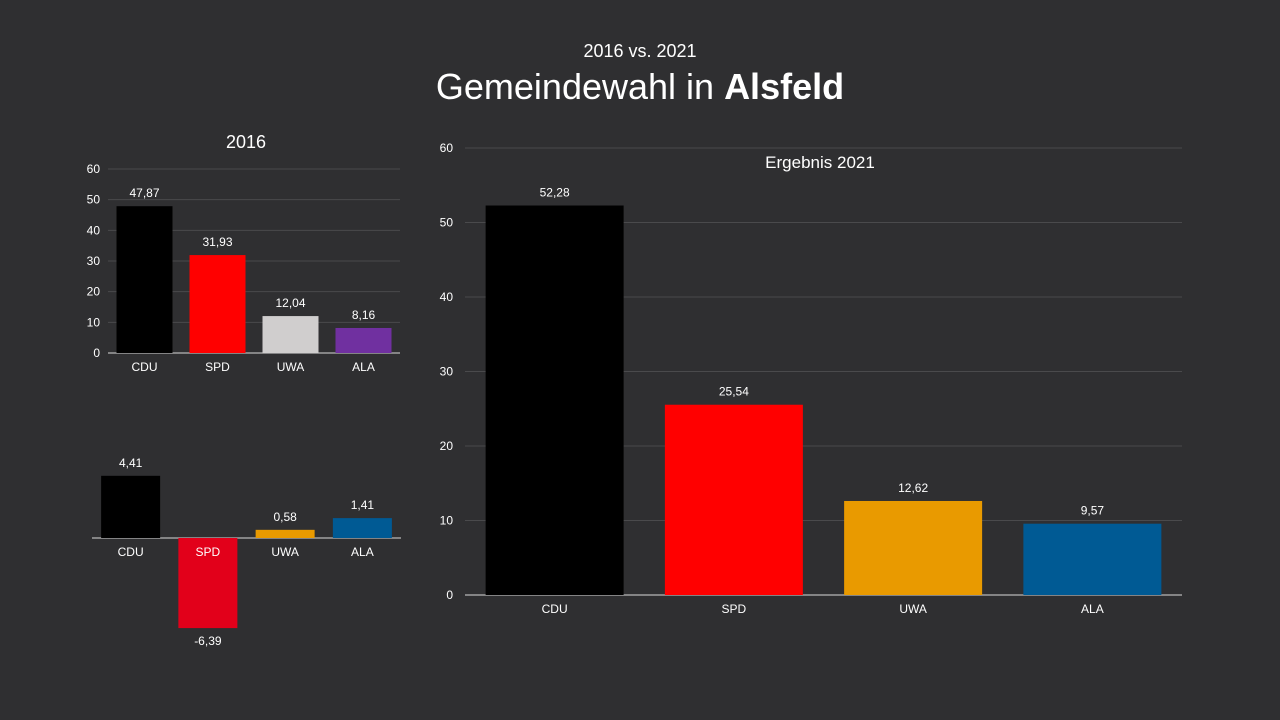 The image size is (1280, 720). Describe the element at coordinates (555, 193) in the screenshot. I see `data-label: 52,28` at that location.